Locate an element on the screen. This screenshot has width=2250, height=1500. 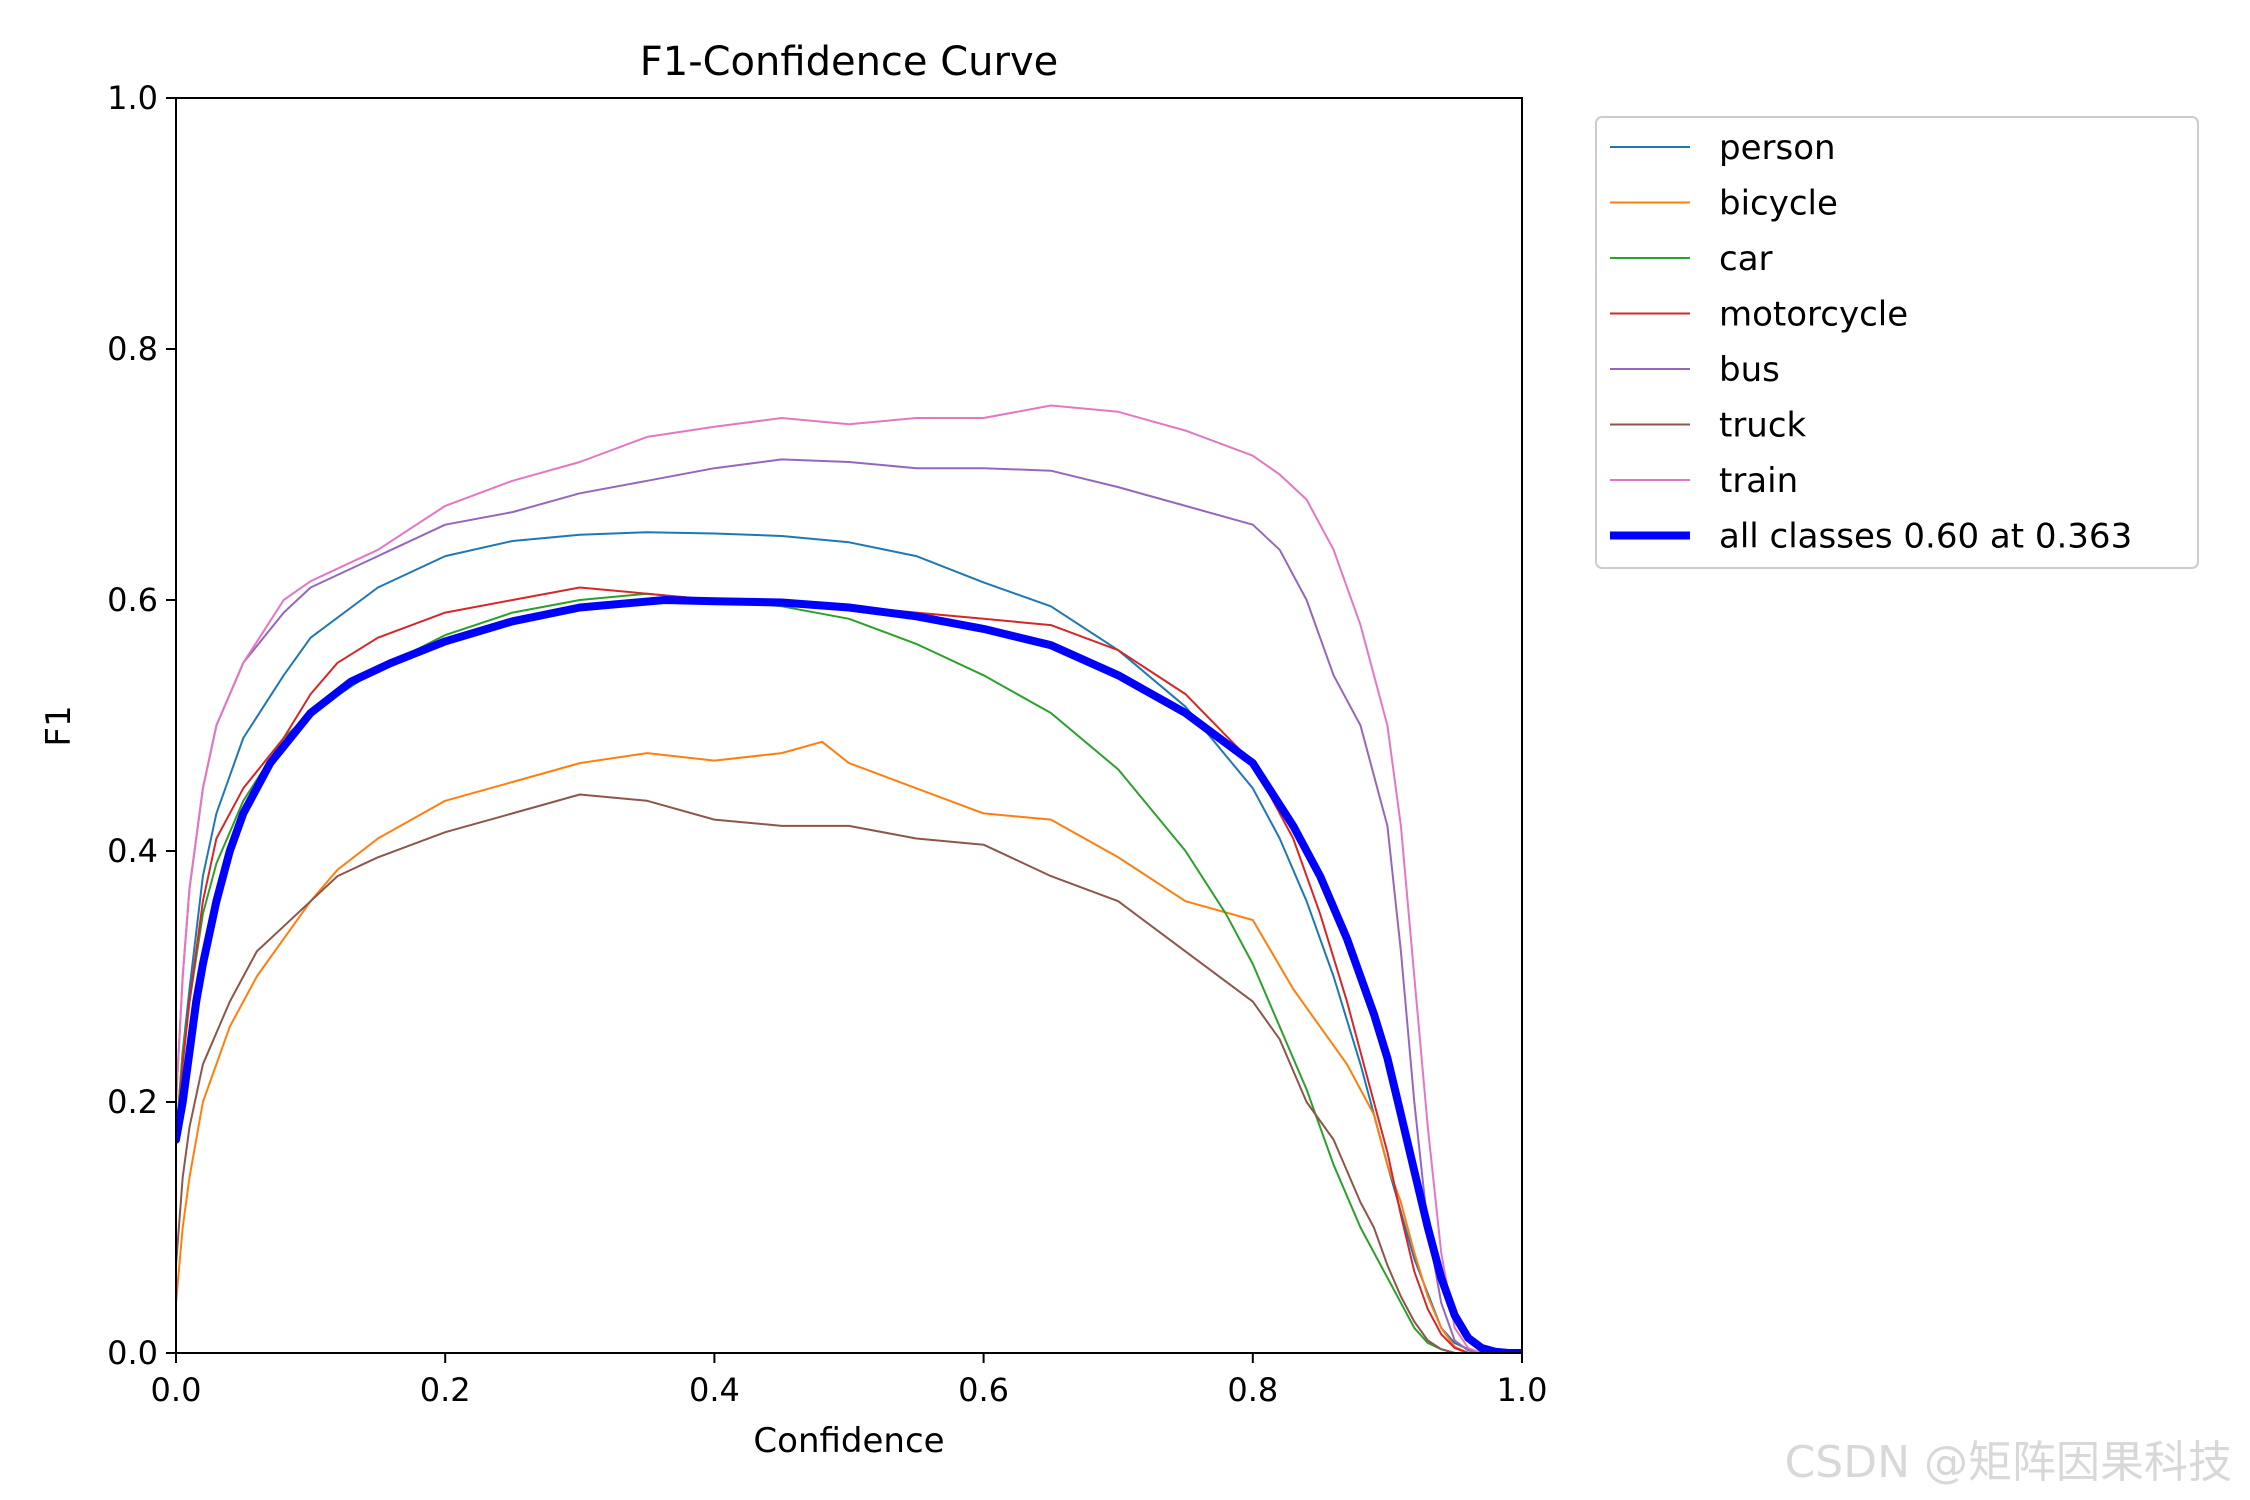
x-axis: 0.0 0.2 0.4 0.6 0.8 1.0 is located at coordinates (849, 1381).